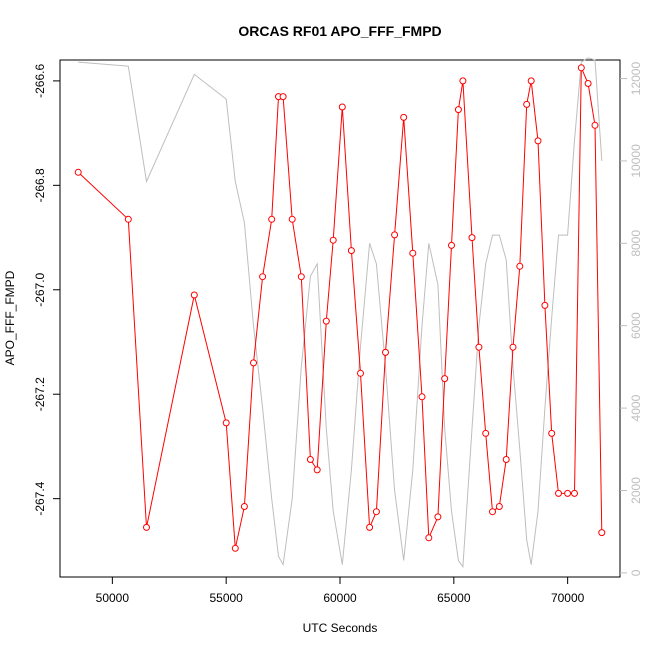 This screenshot has height=650, width=650. Describe the element at coordinates (113, 598) in the screenshot. I see `x-tick-label: 50000` at that location.